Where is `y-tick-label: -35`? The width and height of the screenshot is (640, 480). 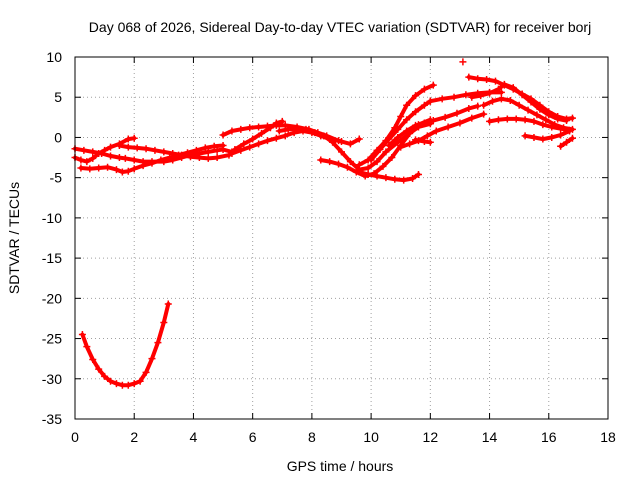
y-tick-label: -35 is located at coordinates (52, 419).